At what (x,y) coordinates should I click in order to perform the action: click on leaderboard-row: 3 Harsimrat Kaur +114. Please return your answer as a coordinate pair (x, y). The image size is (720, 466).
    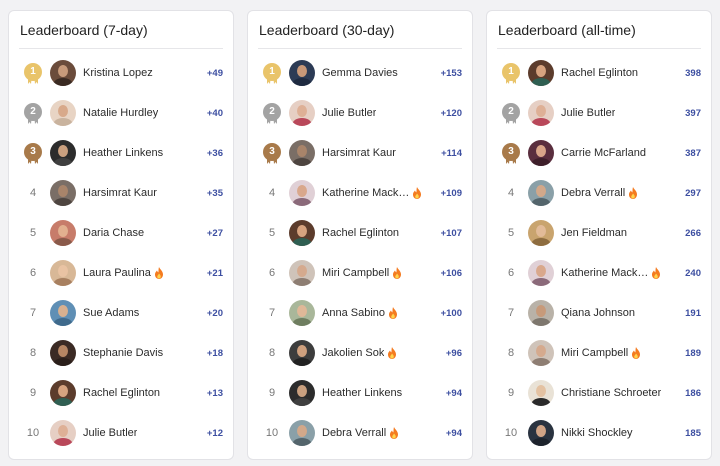
    Looking at the image, I should click on (360, 153).